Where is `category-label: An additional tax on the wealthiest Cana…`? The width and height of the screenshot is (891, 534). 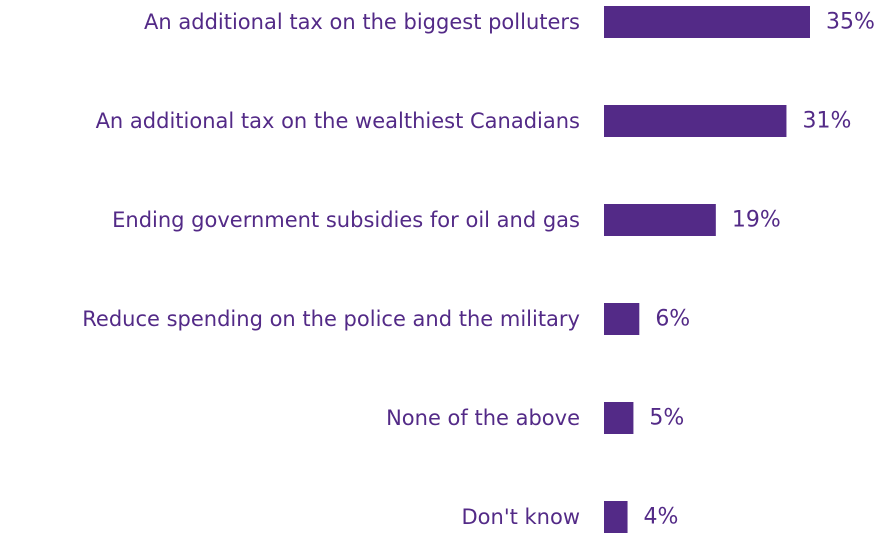 category-label: An additional tax on the wealthiest Cana… is located at coordinates (338, 121).